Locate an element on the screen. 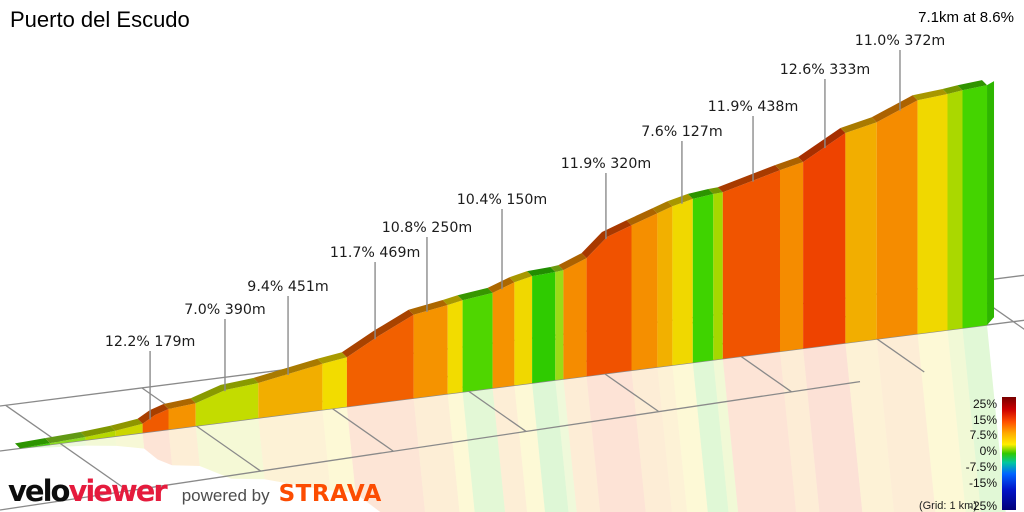  legend-tick: -7.5% is located at coordinates (981, 467).